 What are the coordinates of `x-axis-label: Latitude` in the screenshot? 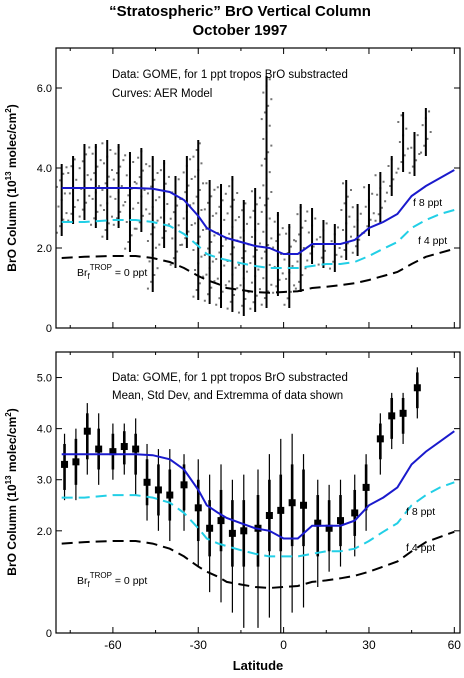 It's located at (258, 665).